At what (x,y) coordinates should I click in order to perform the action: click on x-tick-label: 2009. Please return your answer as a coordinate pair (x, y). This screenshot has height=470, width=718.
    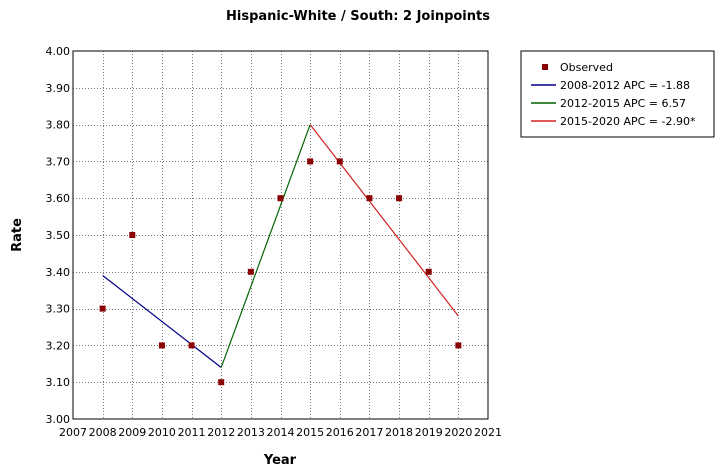
    Looking at the image, I should click on (132, 432).